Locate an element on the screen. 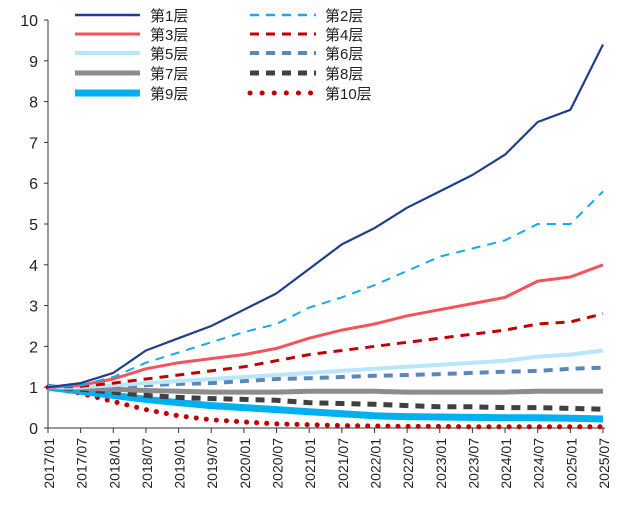  y-tick-label: 2 is located at coordinates (33, 347).